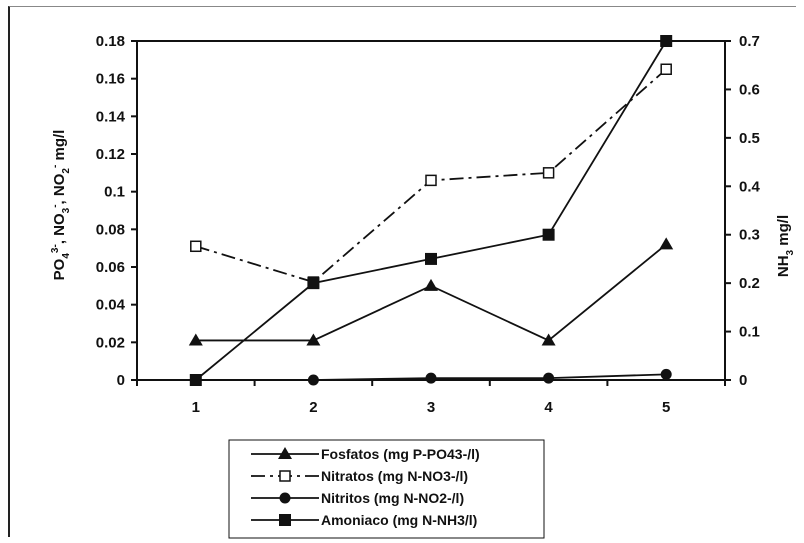 Image resolution: width=804 pixels, height=543 pixels. Describe the element at coordinates (121, 380) in the screenshot. I see `y-left-tick-label: 0` at that location.